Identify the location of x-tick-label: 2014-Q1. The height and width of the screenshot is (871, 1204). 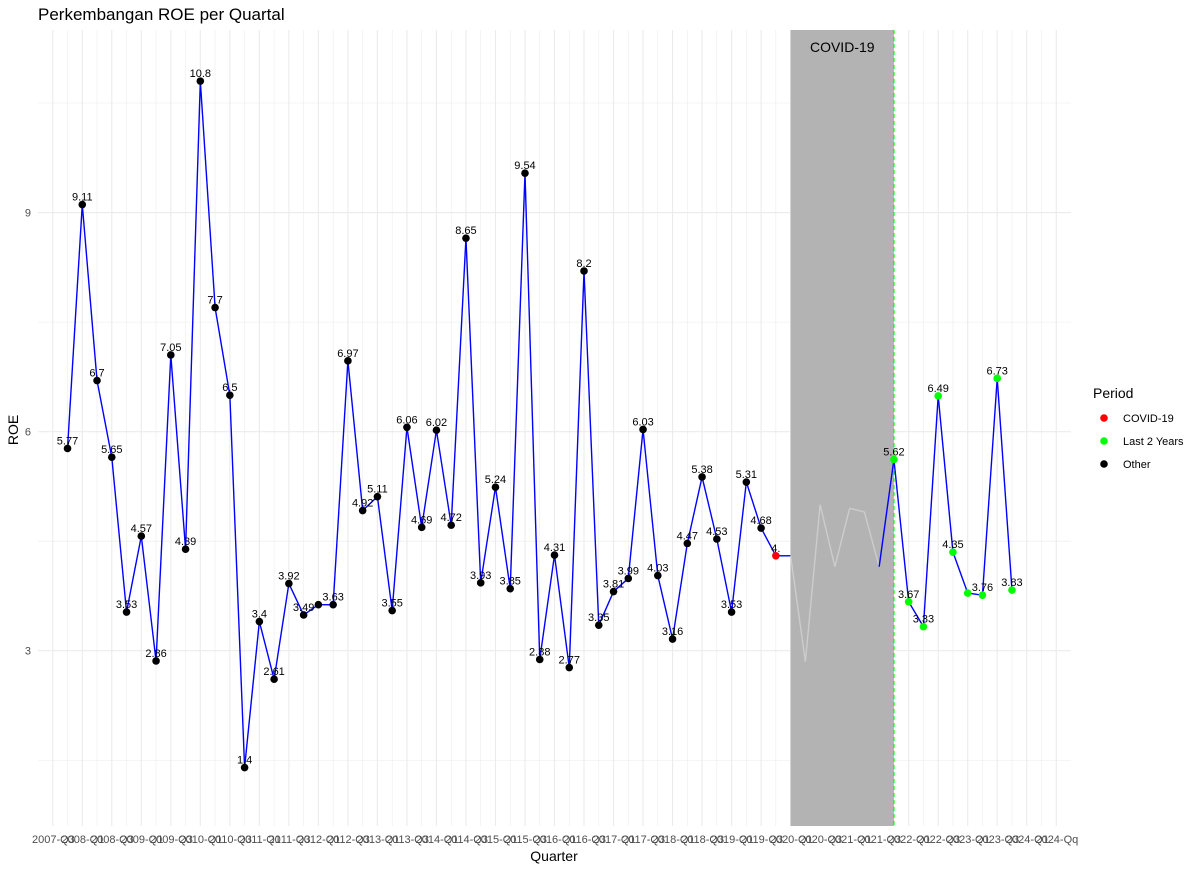
(437, 840).